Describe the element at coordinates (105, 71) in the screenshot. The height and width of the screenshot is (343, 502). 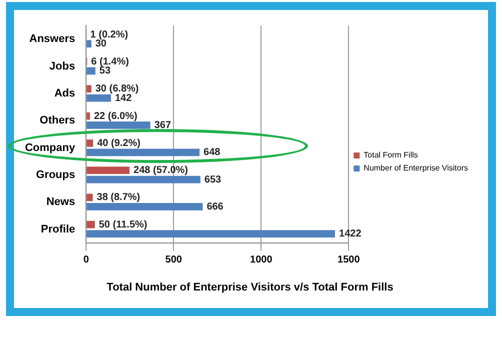
I see `data-label: 53` at that location.